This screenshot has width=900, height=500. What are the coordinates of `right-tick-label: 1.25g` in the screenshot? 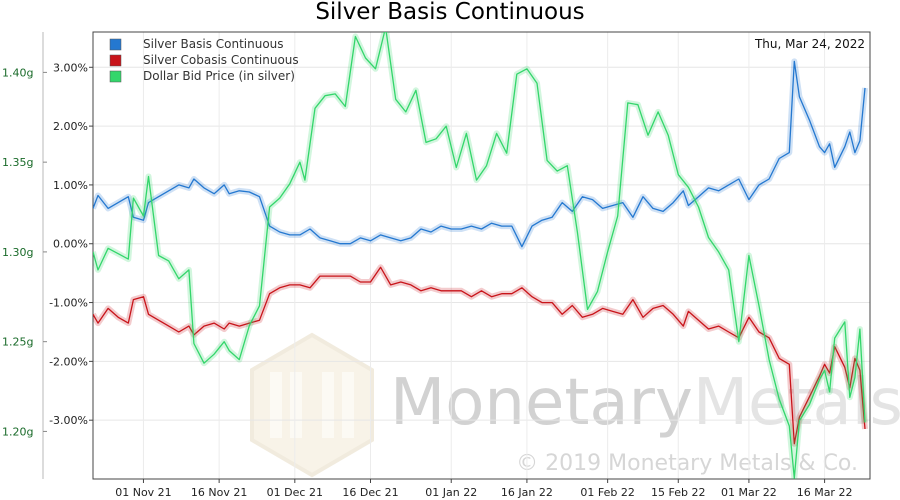 It's located at (17, 342).